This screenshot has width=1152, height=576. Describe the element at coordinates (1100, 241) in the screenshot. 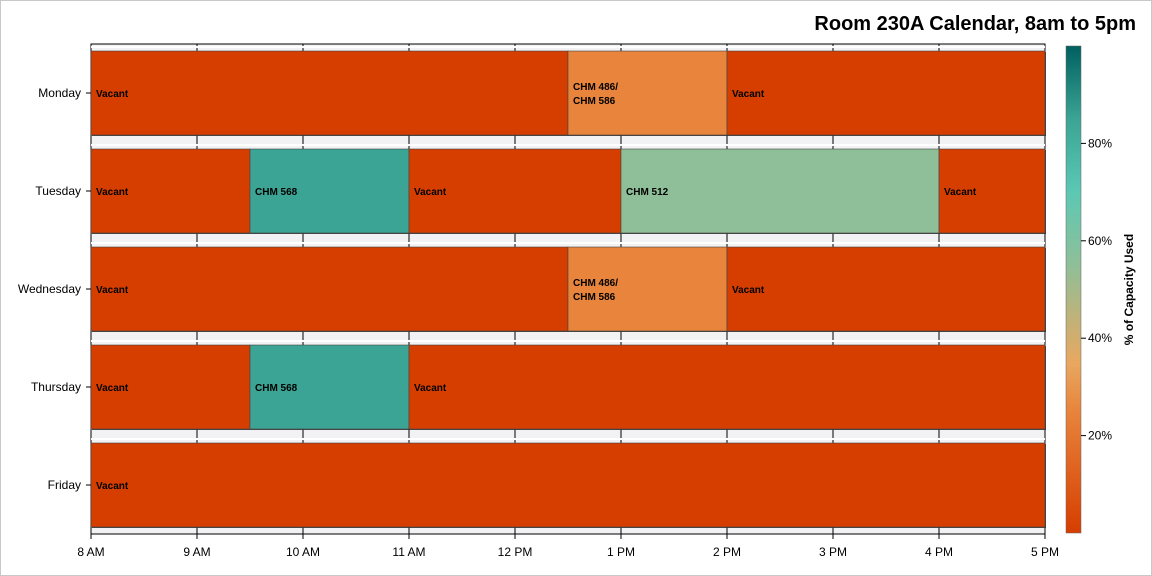

I see `colorbar-tick-label: 60%` at that location.